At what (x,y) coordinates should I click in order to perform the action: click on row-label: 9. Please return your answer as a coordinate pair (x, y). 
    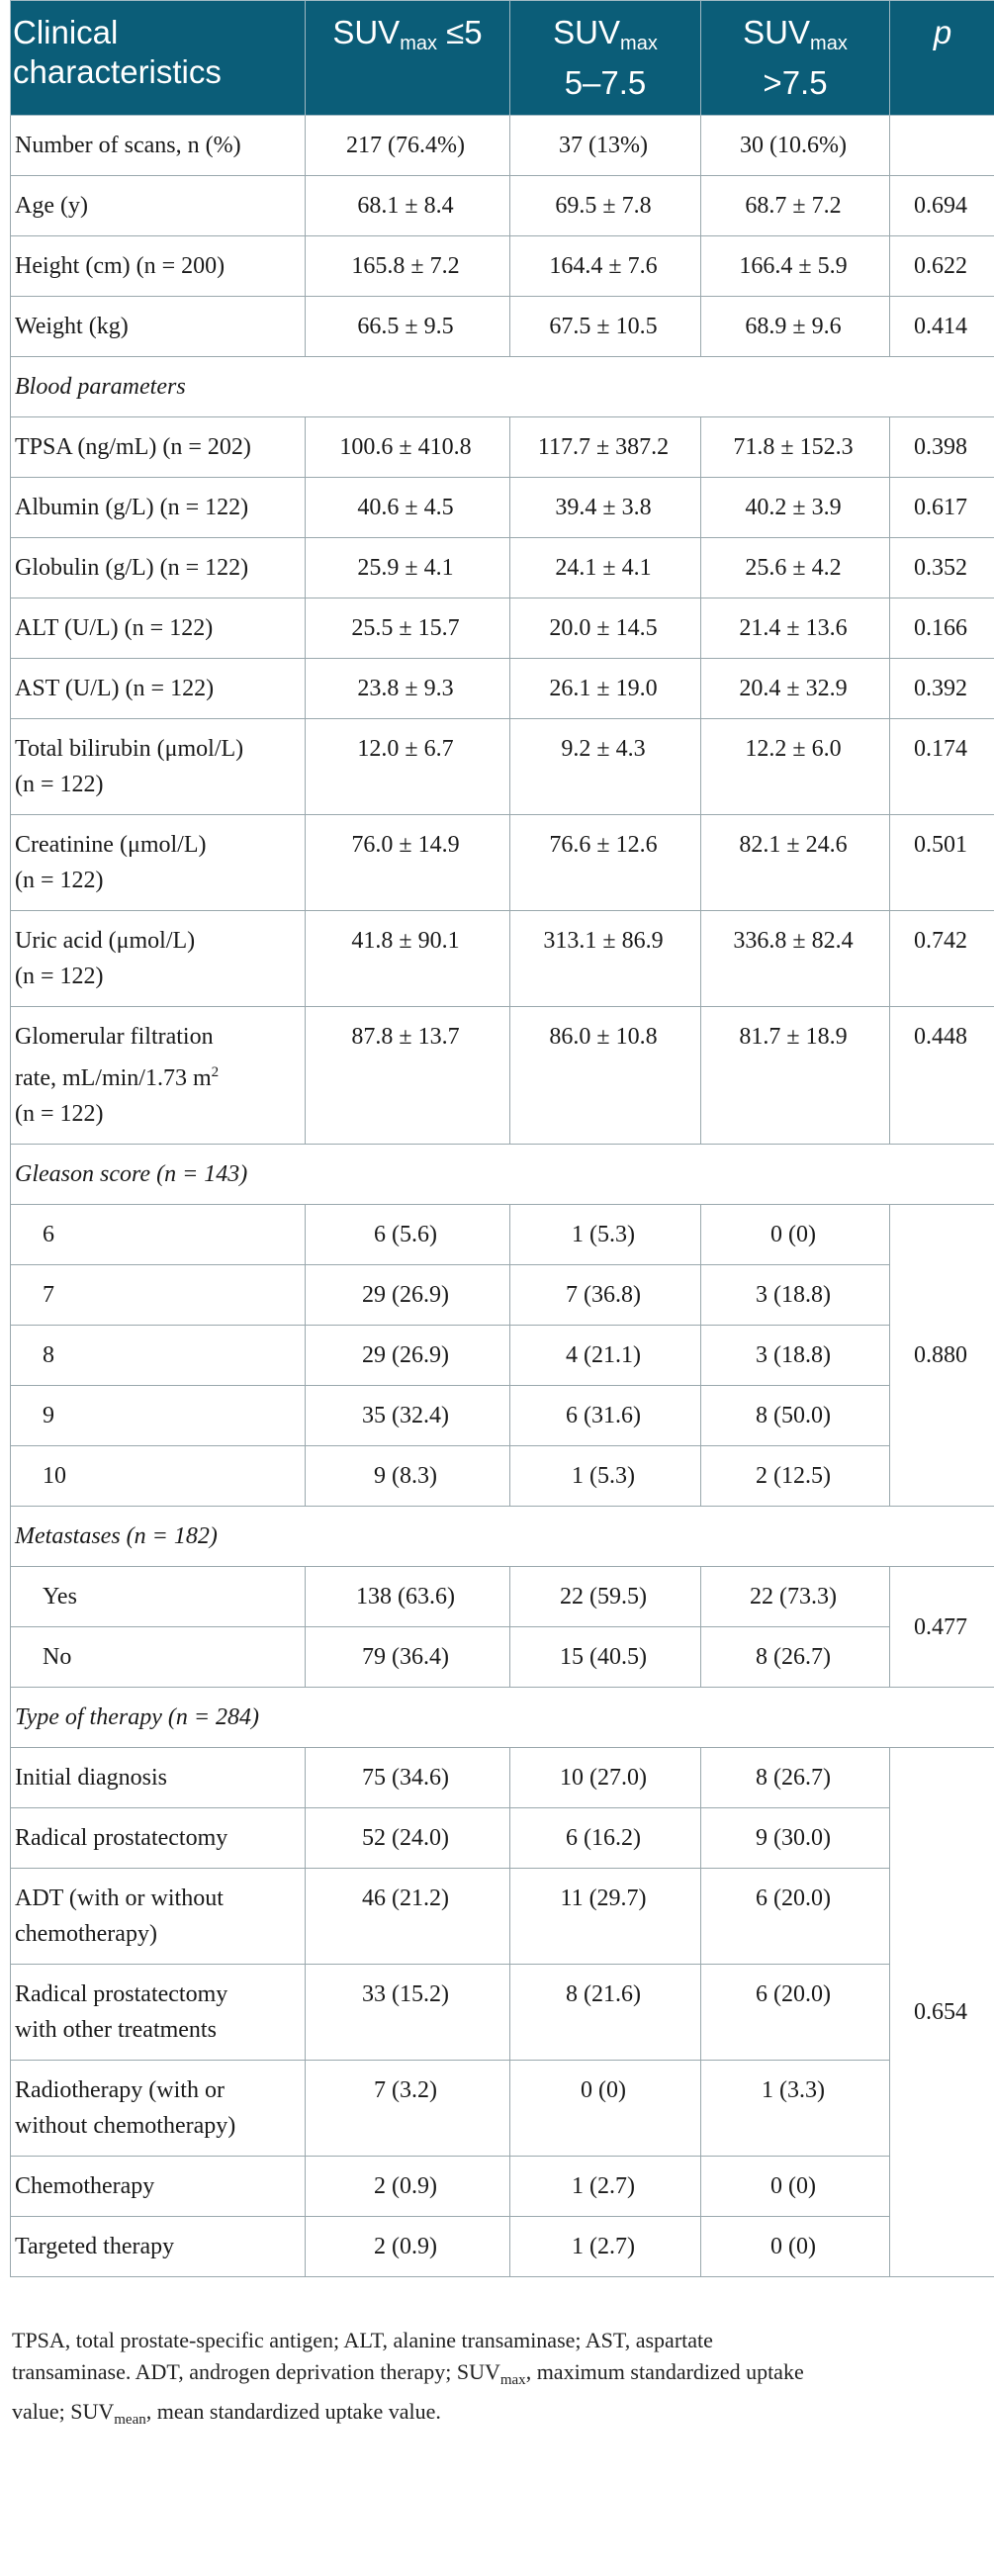
    Looking at the image, I should click on (158, 1415).